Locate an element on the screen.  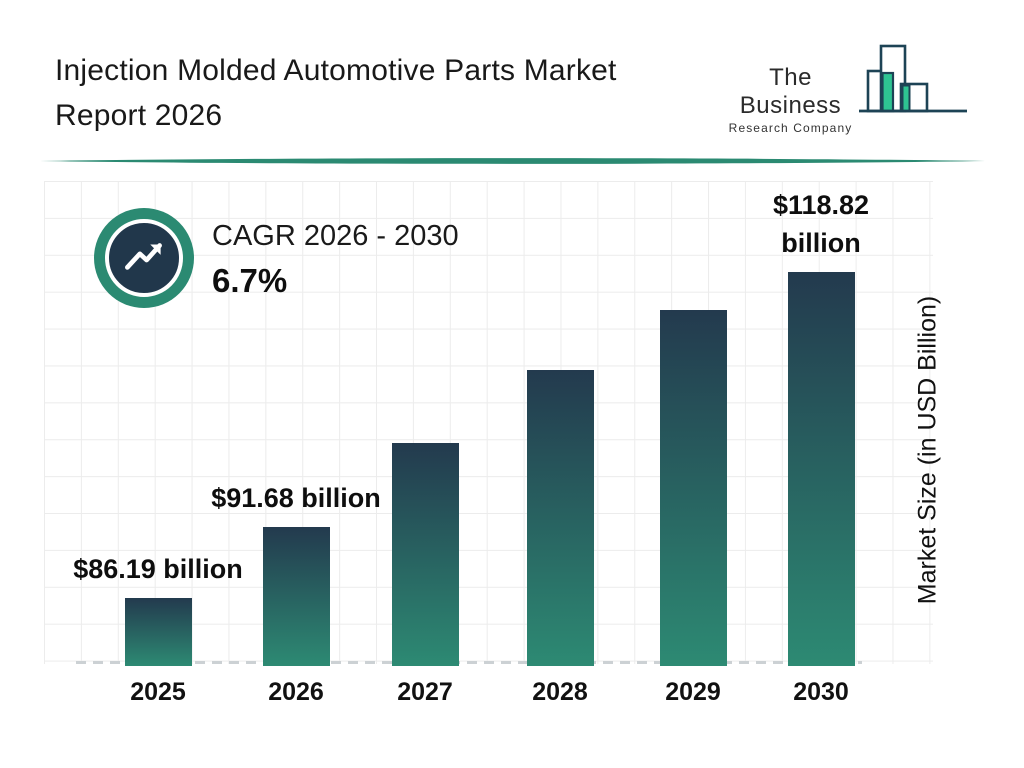
cagr-badge-circle is located at coordinates (144, 258).